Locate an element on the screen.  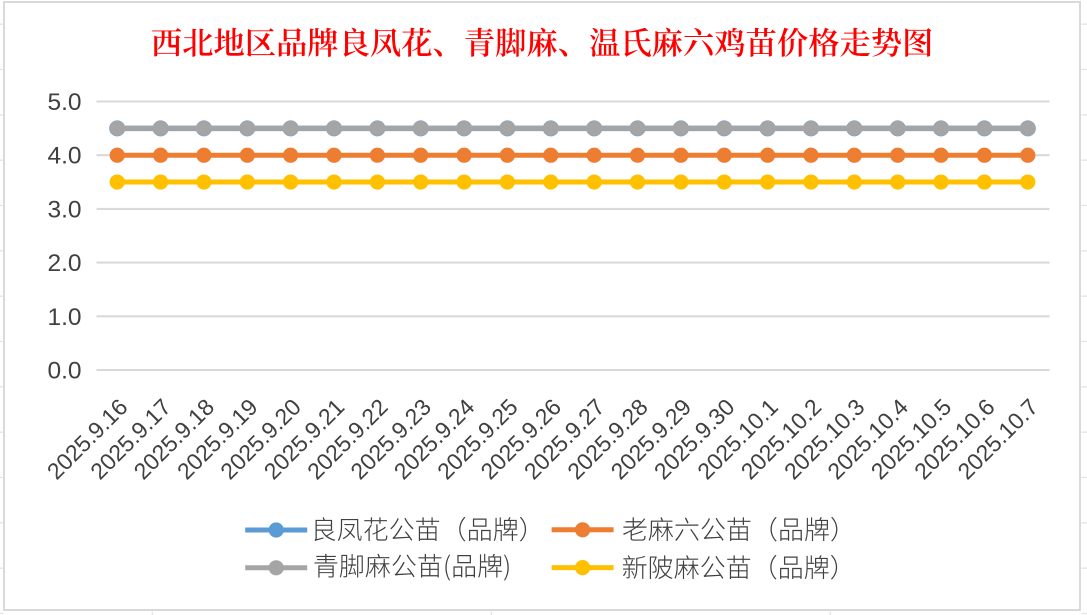
svg-text: 1.0 is located at coordinates (64, 317).